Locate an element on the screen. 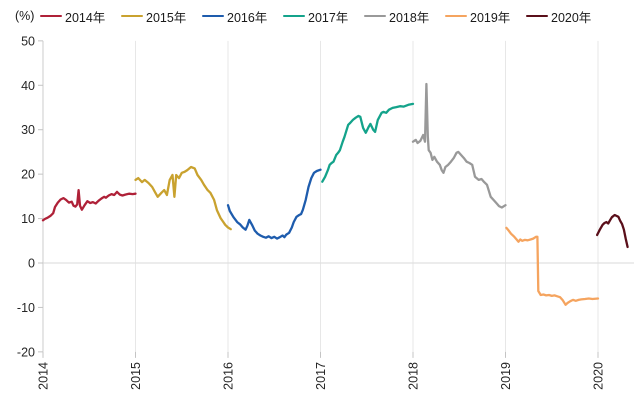 The image size is (640, 401). legend-item-2014: 2014年 is located at coordinates (80, 16).